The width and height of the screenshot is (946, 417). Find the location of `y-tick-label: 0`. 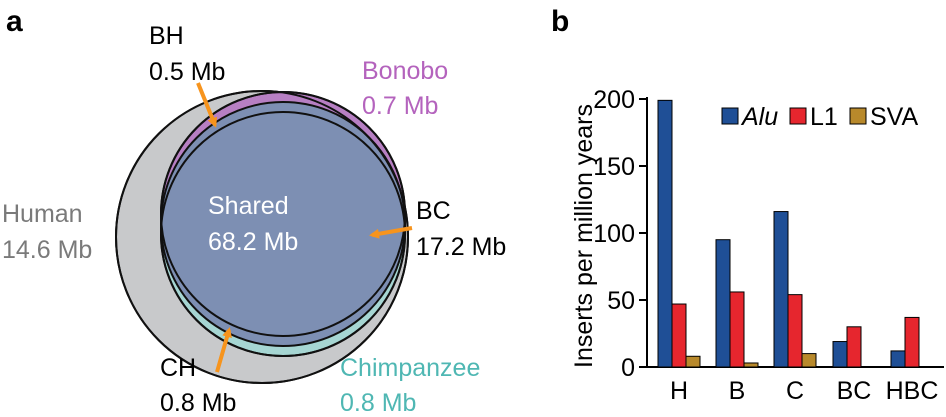

y-tick-label: 0 is located at coordinates (628, 368).